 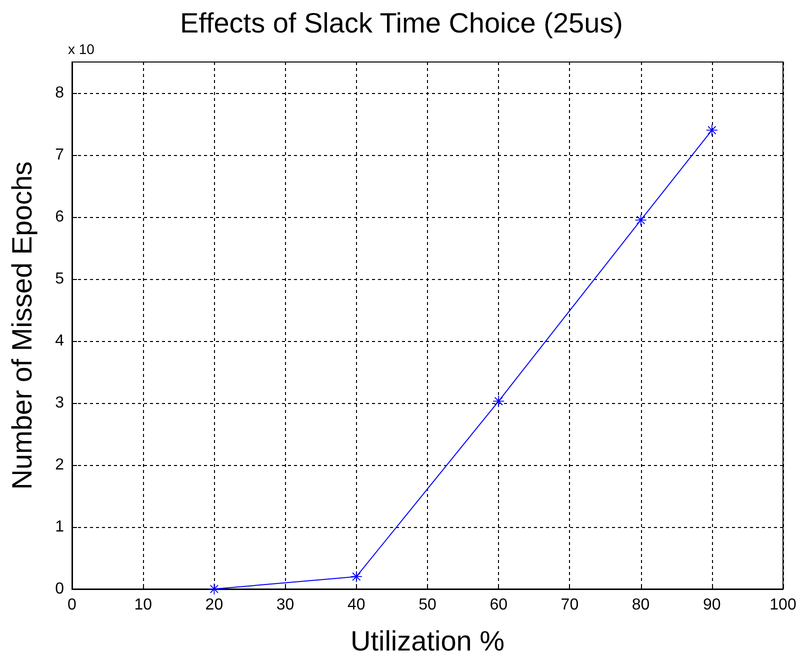 I want to click on chart-title: Effects of Slack Time Choice (25us), so click(x=401, y=23).